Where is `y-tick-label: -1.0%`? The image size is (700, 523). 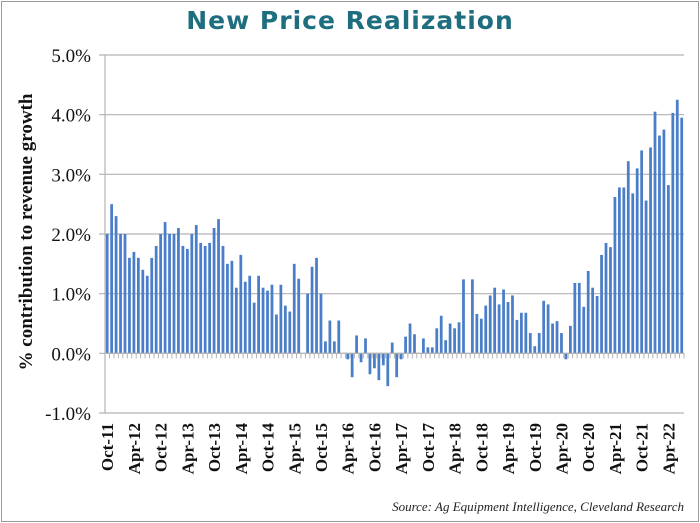 y-tick-label: -1.0% is located at coordinates (68, 414).